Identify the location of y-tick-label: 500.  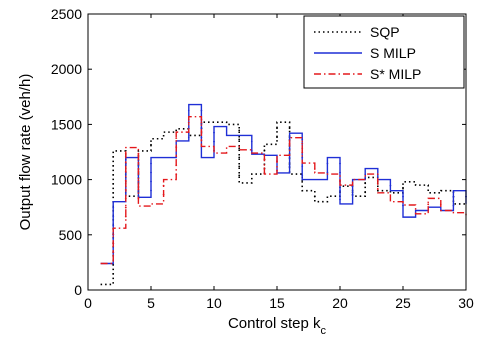
(71, 235).